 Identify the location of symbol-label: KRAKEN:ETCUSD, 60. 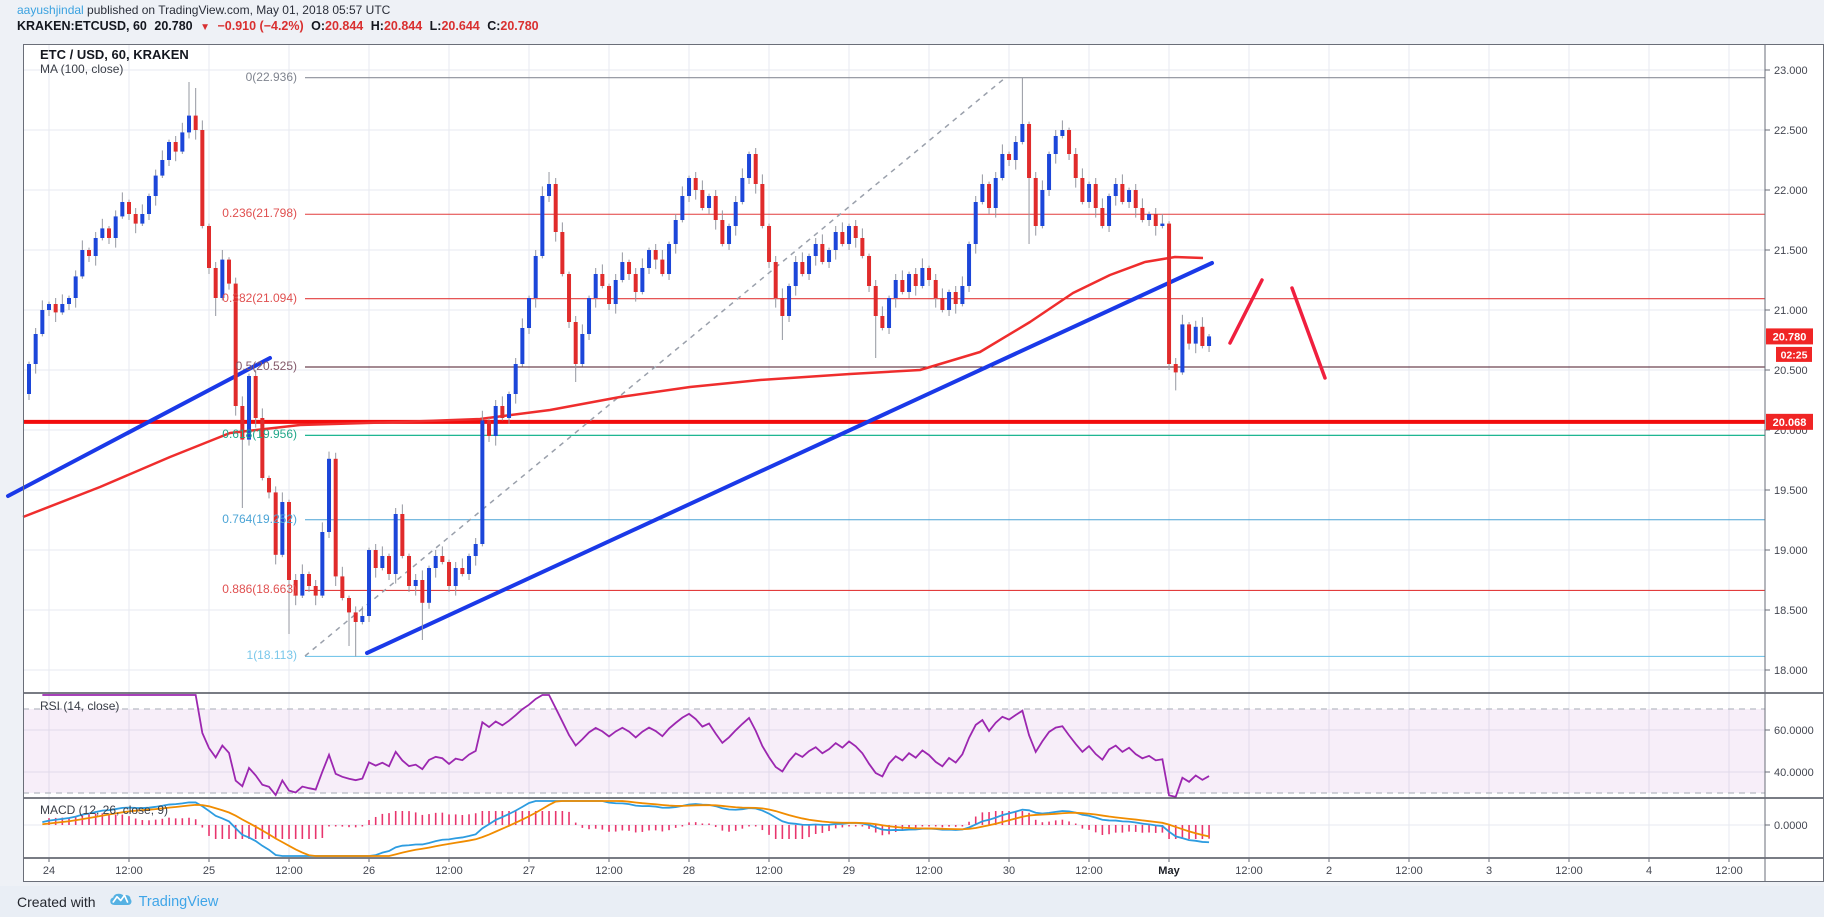
(82, 26).